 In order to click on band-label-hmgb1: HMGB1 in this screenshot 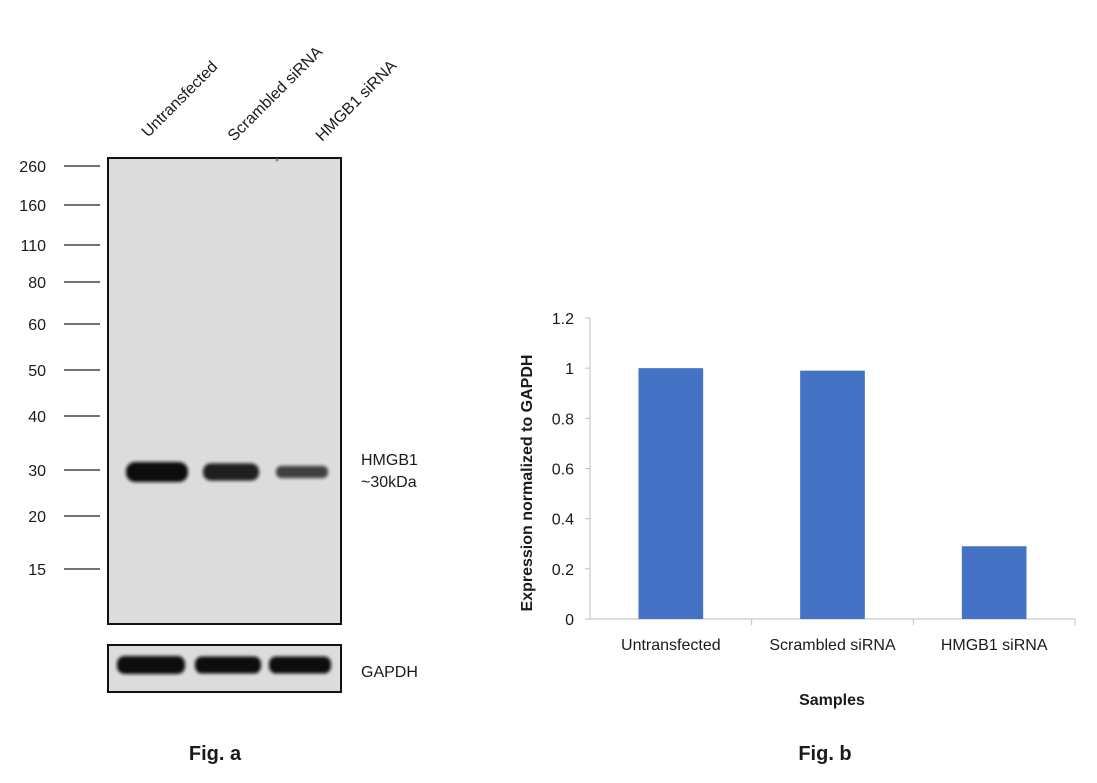, I will do `click(389, 460)`.